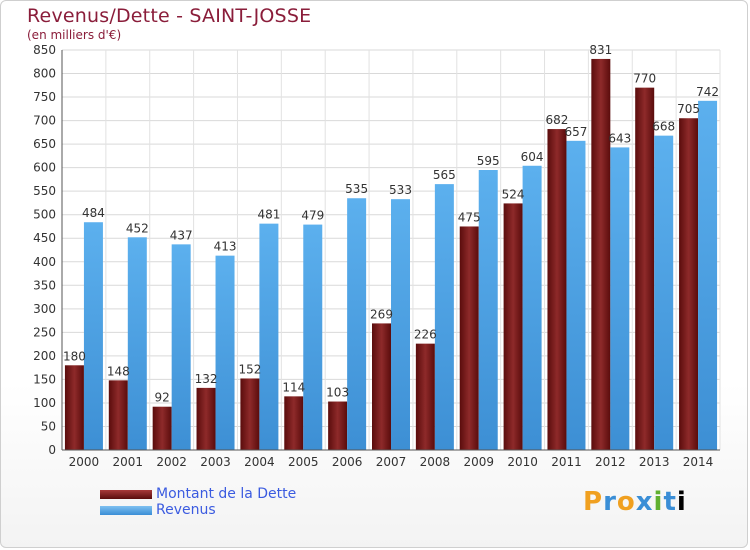 This screenshot has width=750, height=550. Describe the element at coordinates (532, 157) in the screenshot. I see `data-label-revenus: 604` at that location.